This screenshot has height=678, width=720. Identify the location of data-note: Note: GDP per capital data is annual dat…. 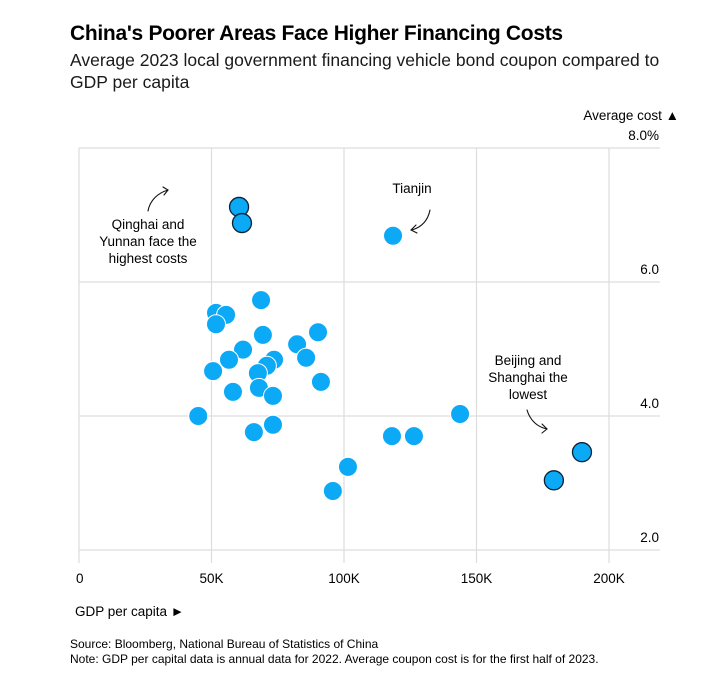
(334, 659).